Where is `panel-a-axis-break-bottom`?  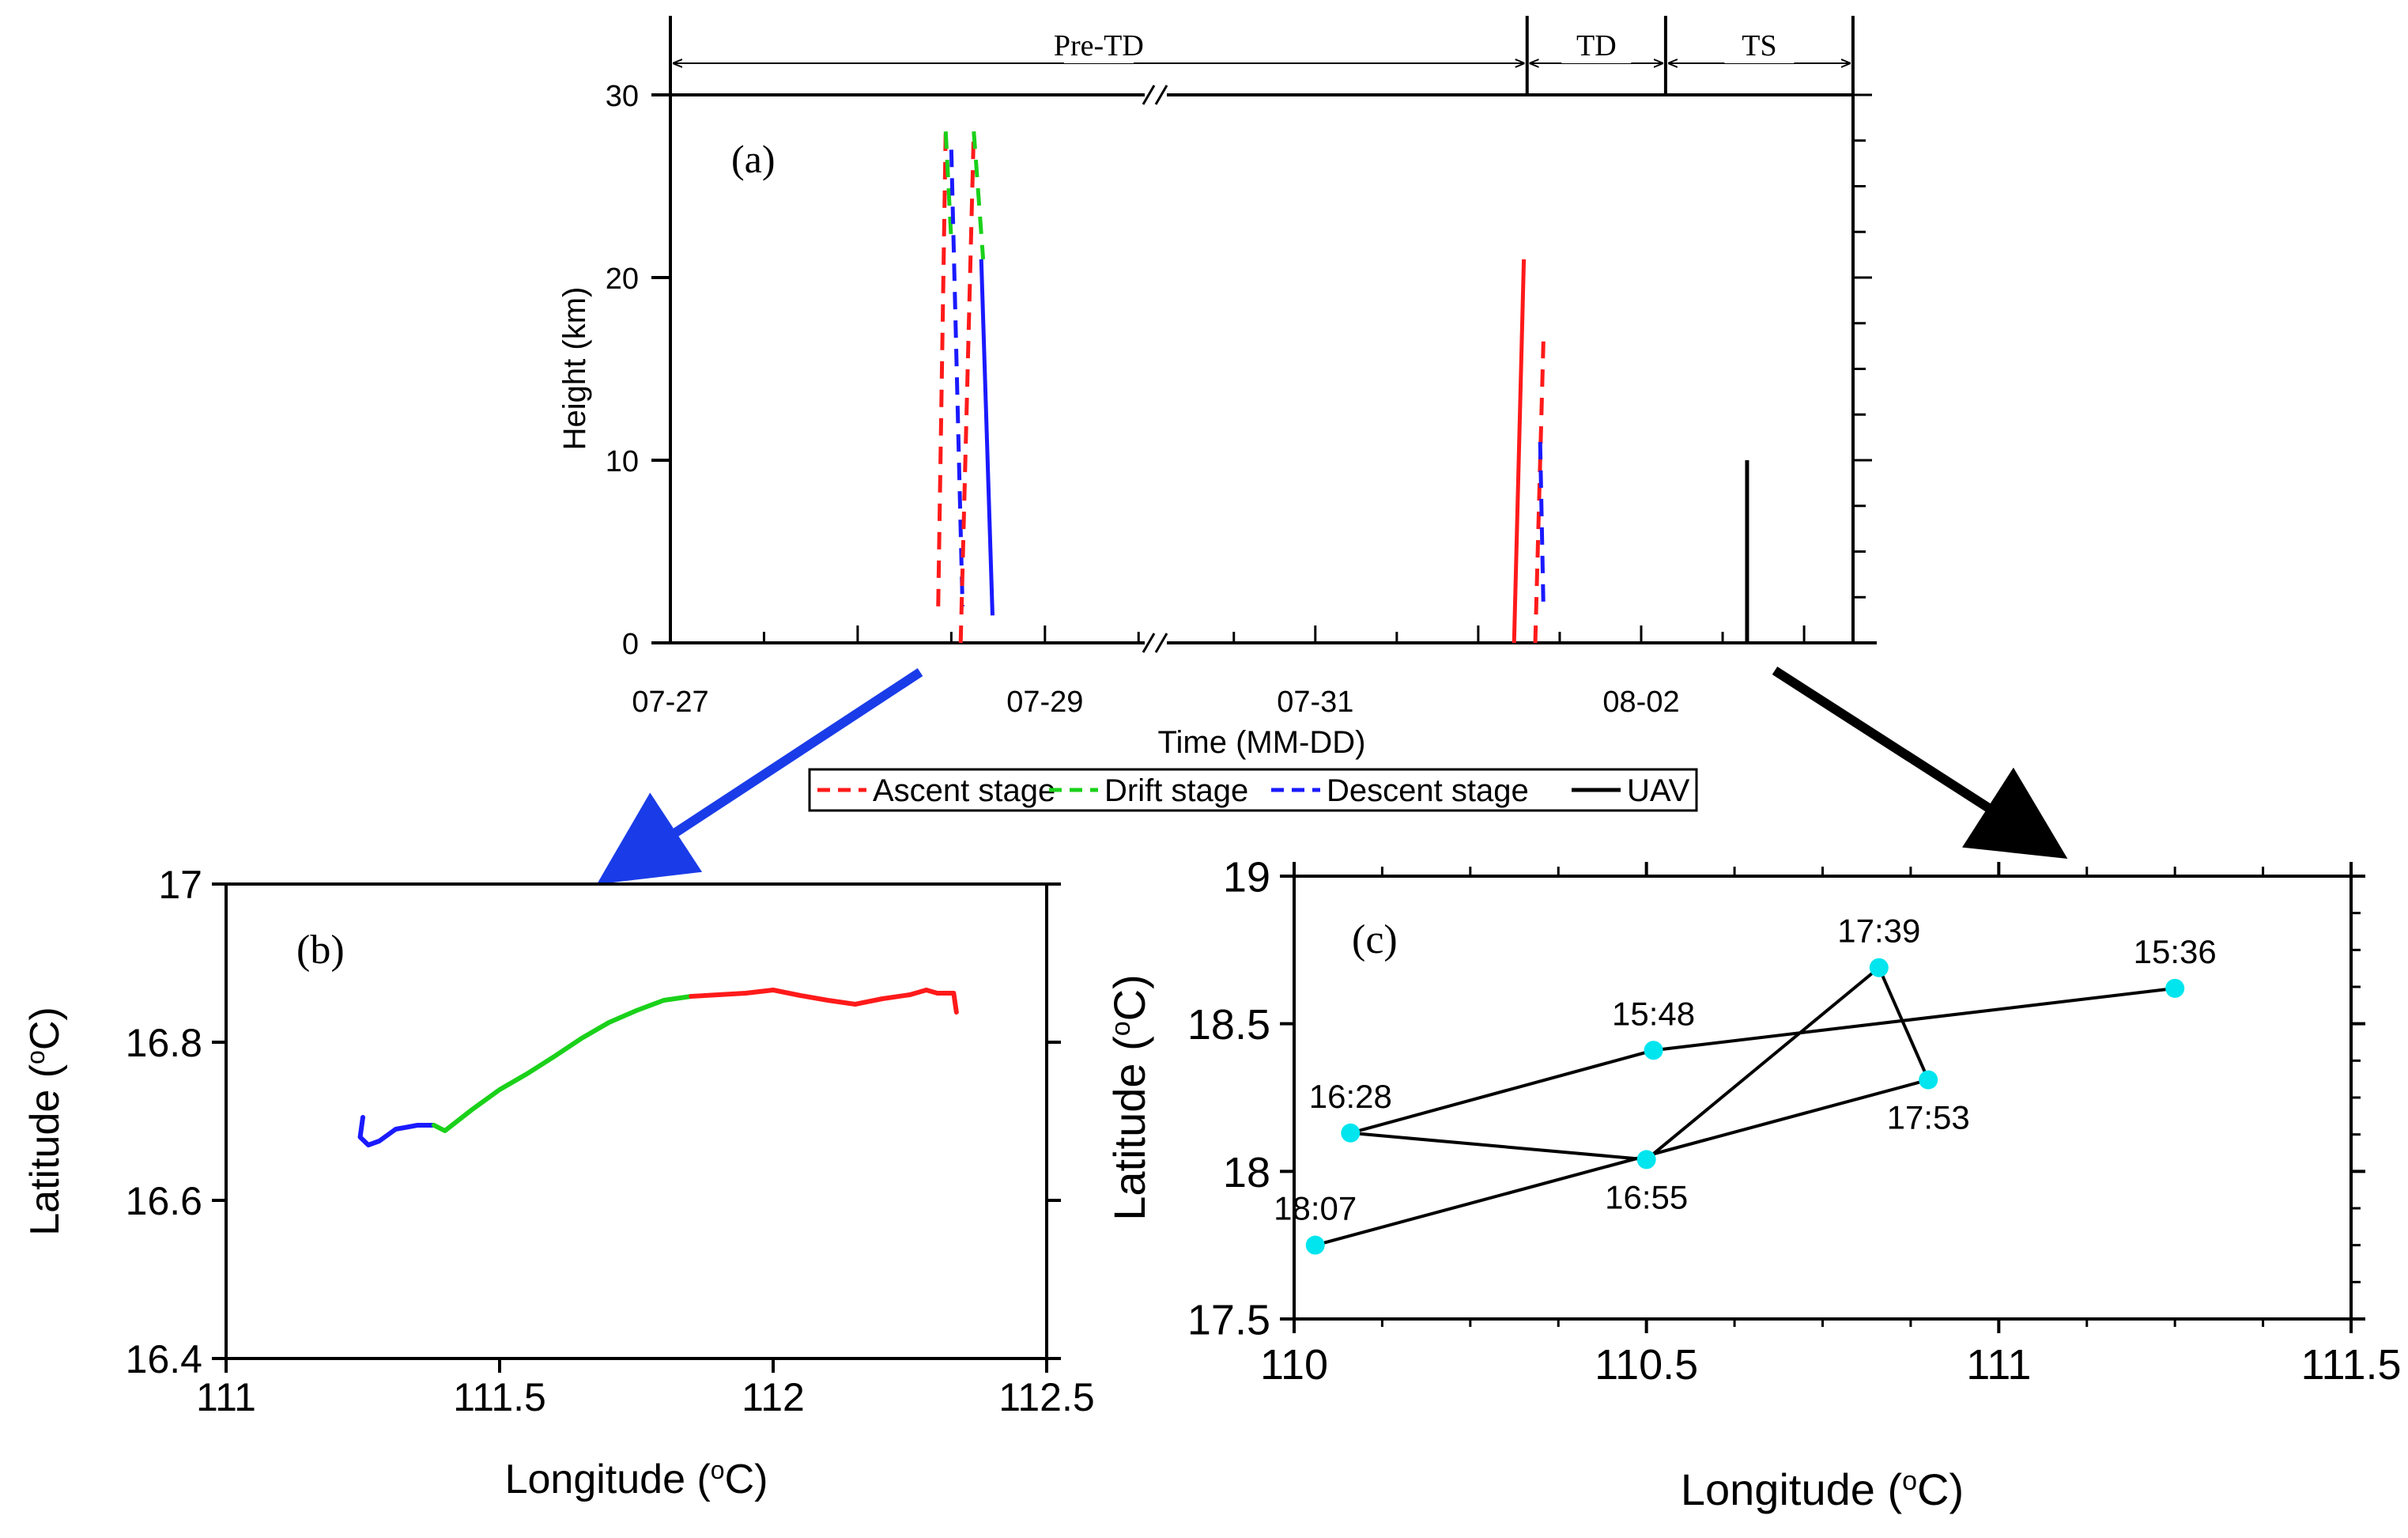
panel-a-axis-break-bottom is located at coordinates (1155, 643).